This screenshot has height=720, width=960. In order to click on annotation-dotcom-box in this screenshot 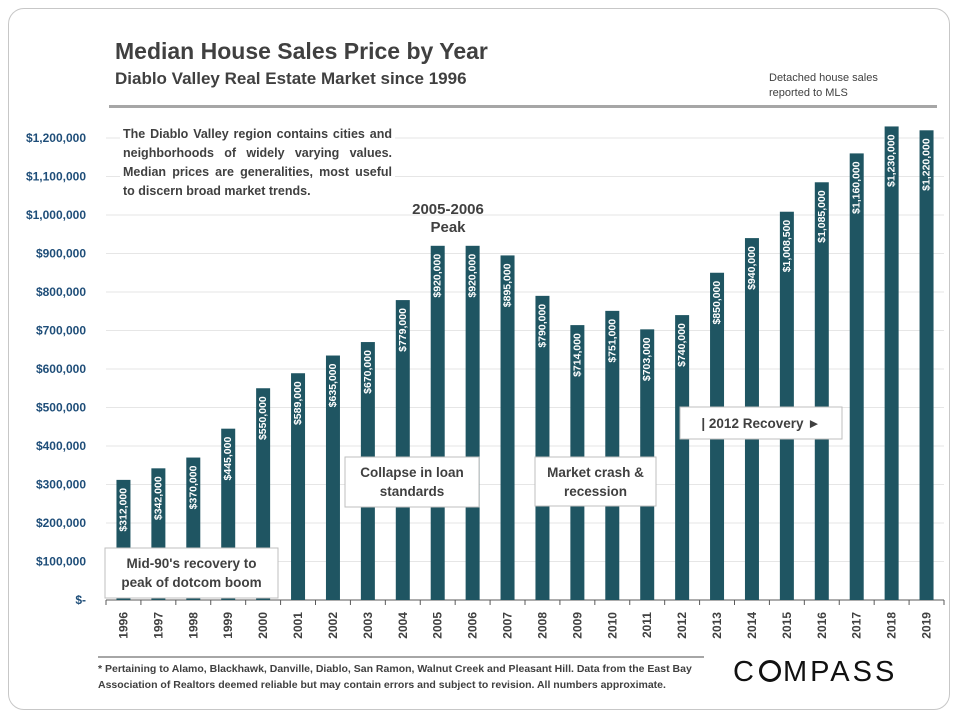, I will do `click(191, 573)`.